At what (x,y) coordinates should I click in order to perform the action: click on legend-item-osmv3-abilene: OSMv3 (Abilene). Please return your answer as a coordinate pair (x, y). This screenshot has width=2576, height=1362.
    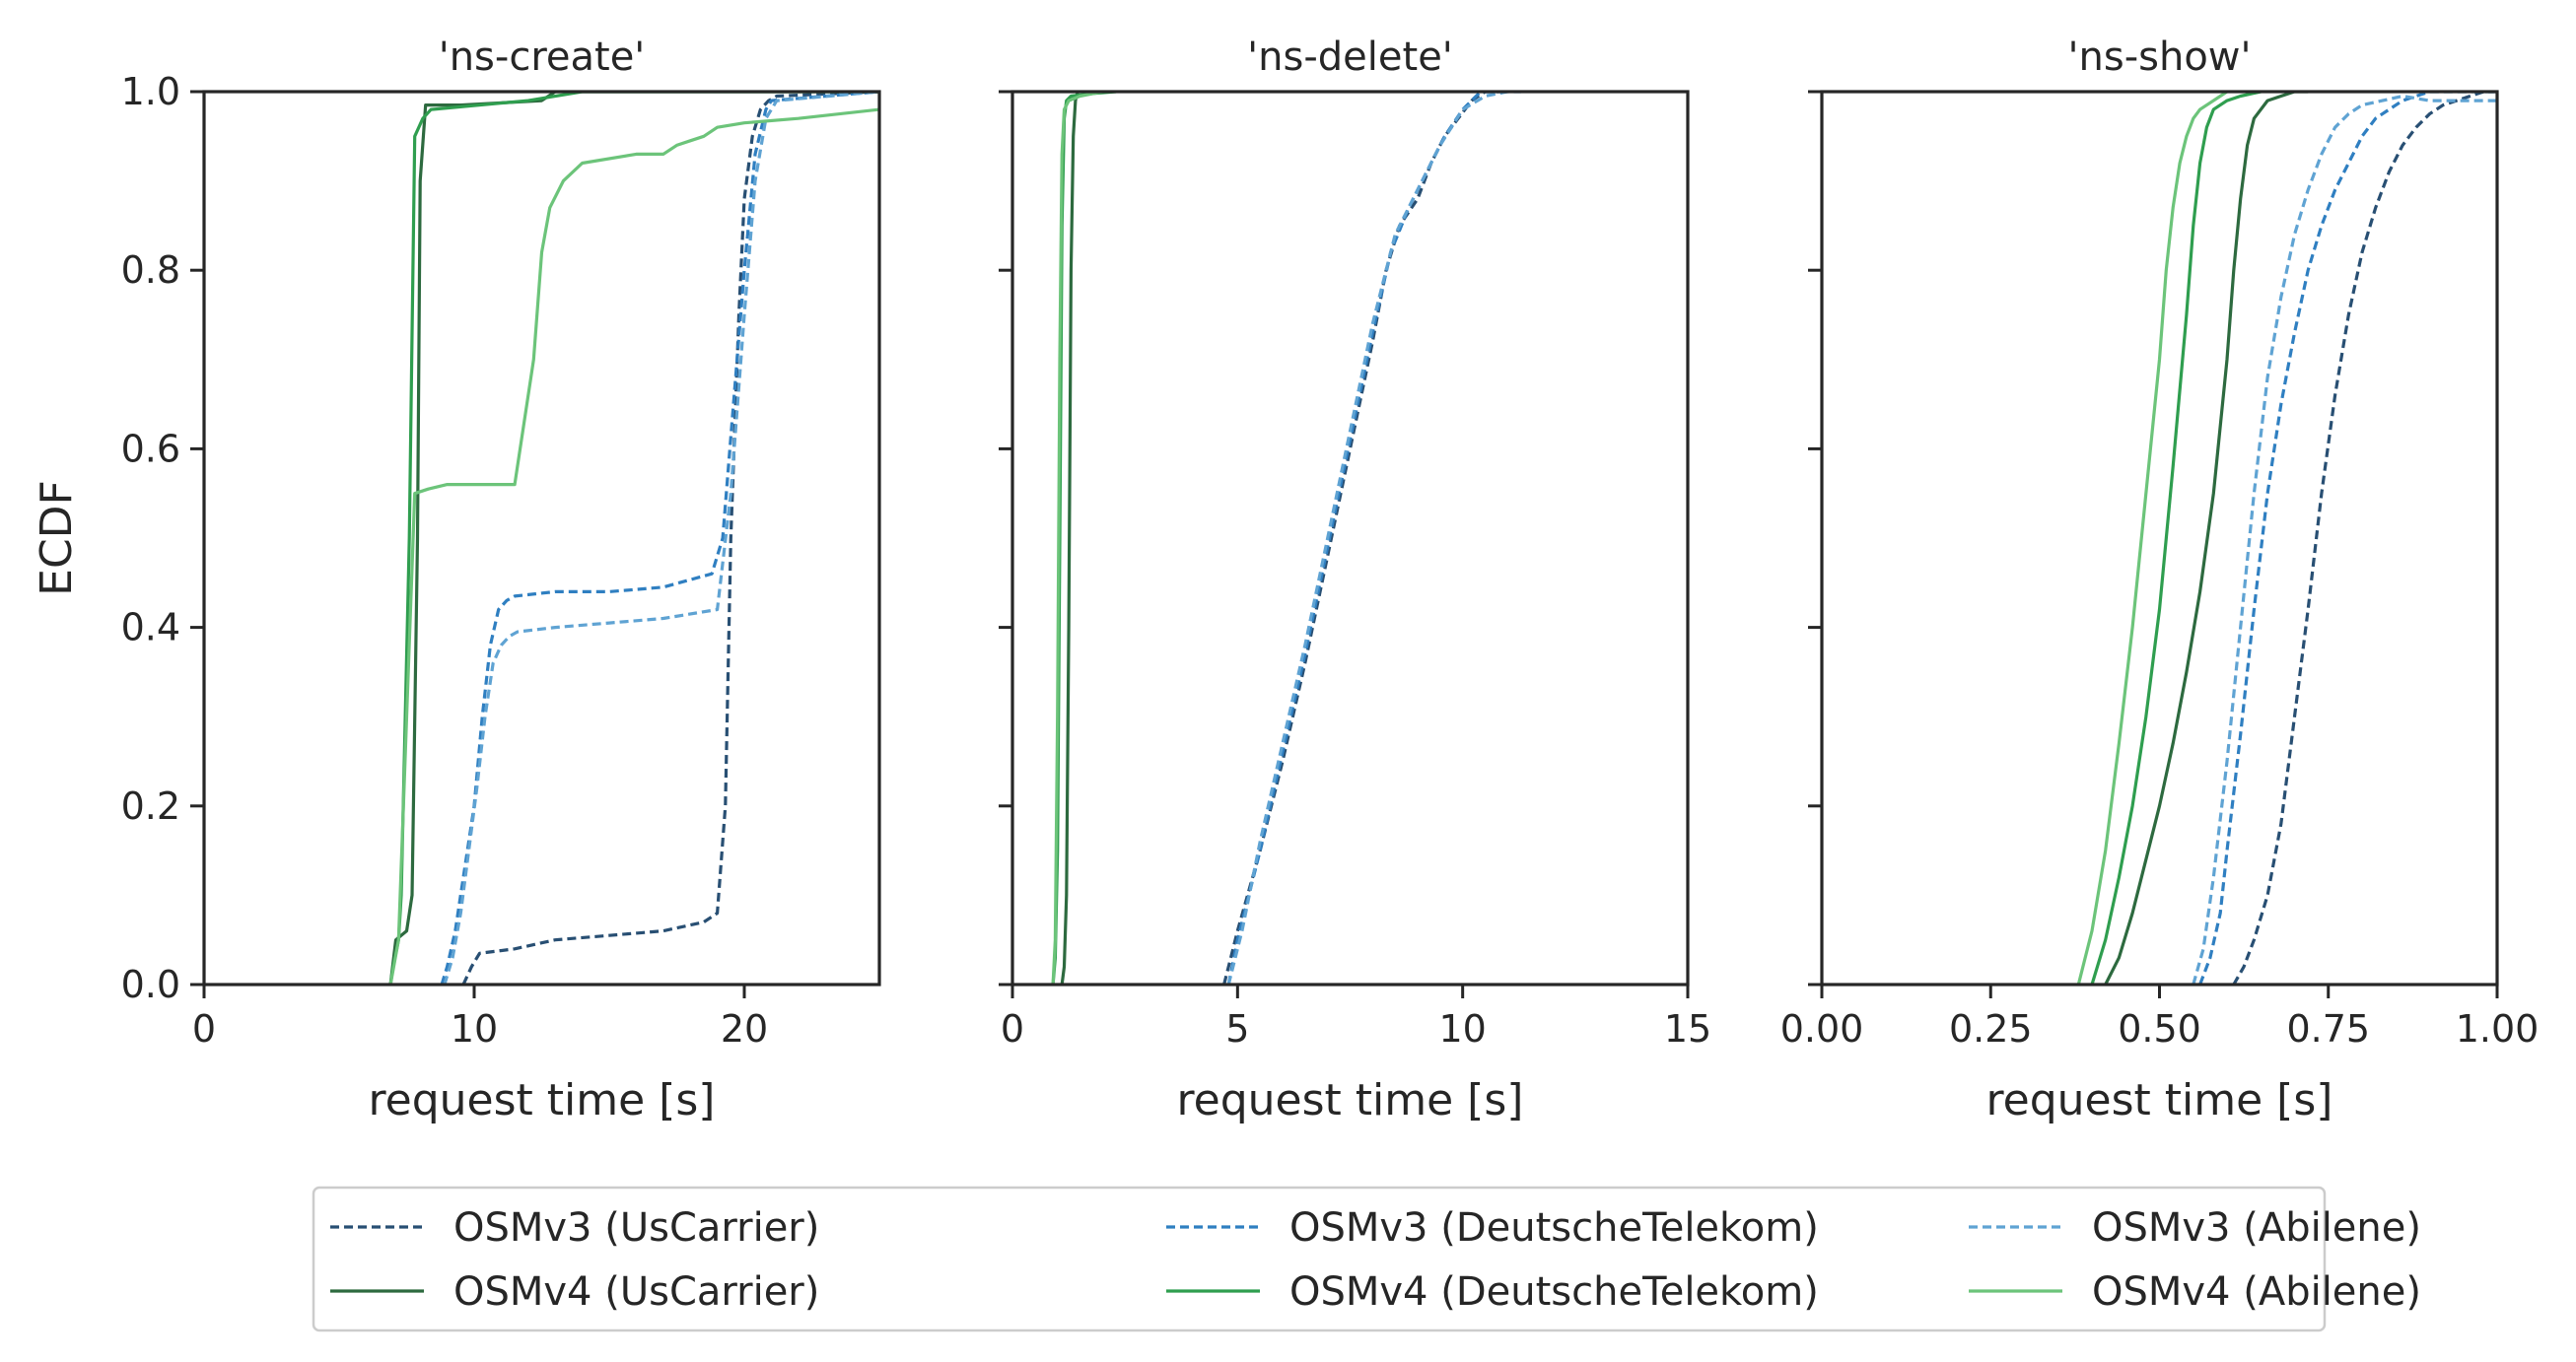
    Looking at the image, I should click on (2195, 1228).